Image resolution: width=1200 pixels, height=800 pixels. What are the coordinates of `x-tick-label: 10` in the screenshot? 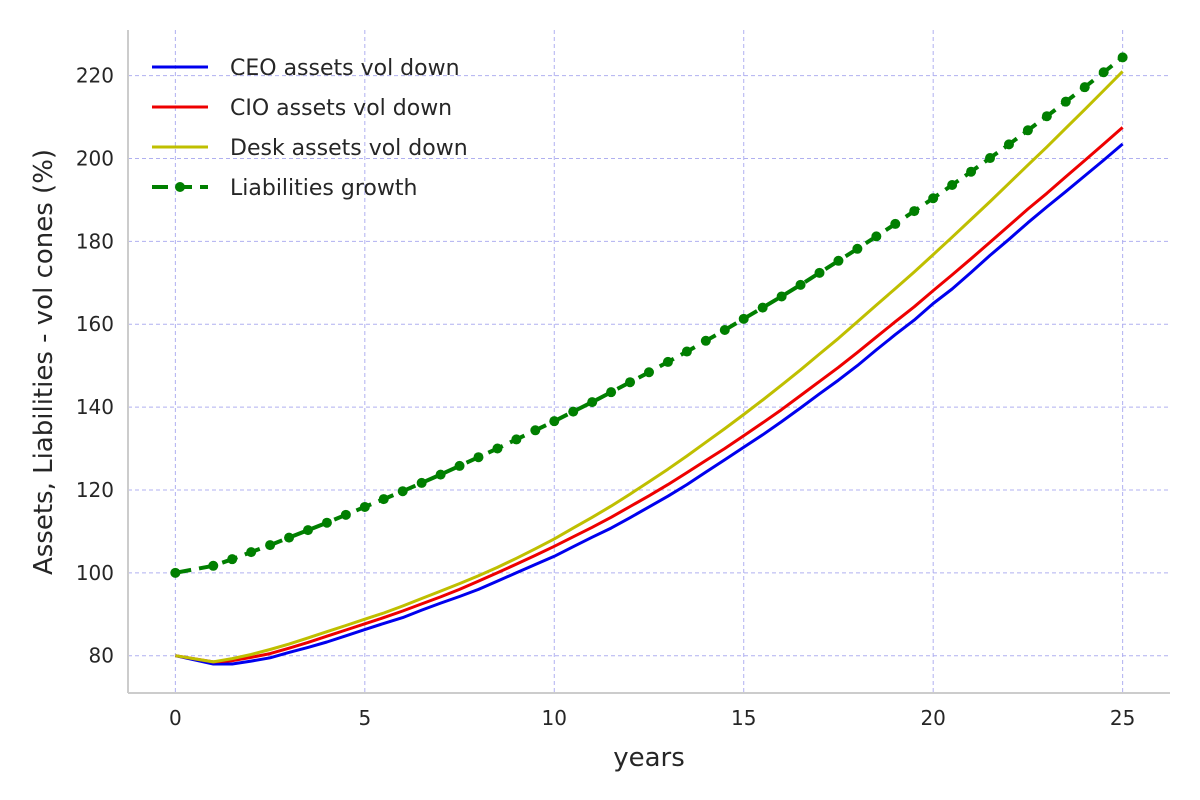 It's located at (554, 718).